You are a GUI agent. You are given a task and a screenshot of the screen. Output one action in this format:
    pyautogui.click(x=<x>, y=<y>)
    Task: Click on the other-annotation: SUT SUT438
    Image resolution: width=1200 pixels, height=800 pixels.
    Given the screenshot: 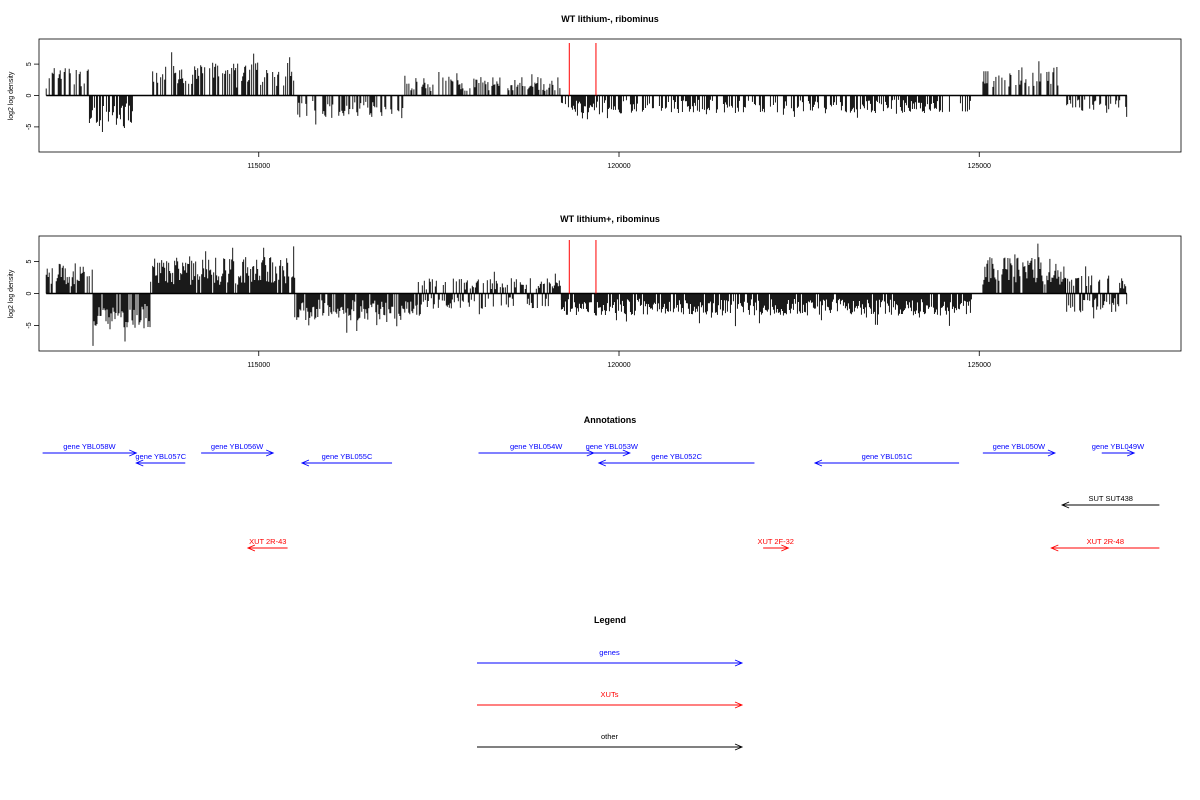 What is the action you would take?
    pyautogui.click(x=1110, y=501)
    